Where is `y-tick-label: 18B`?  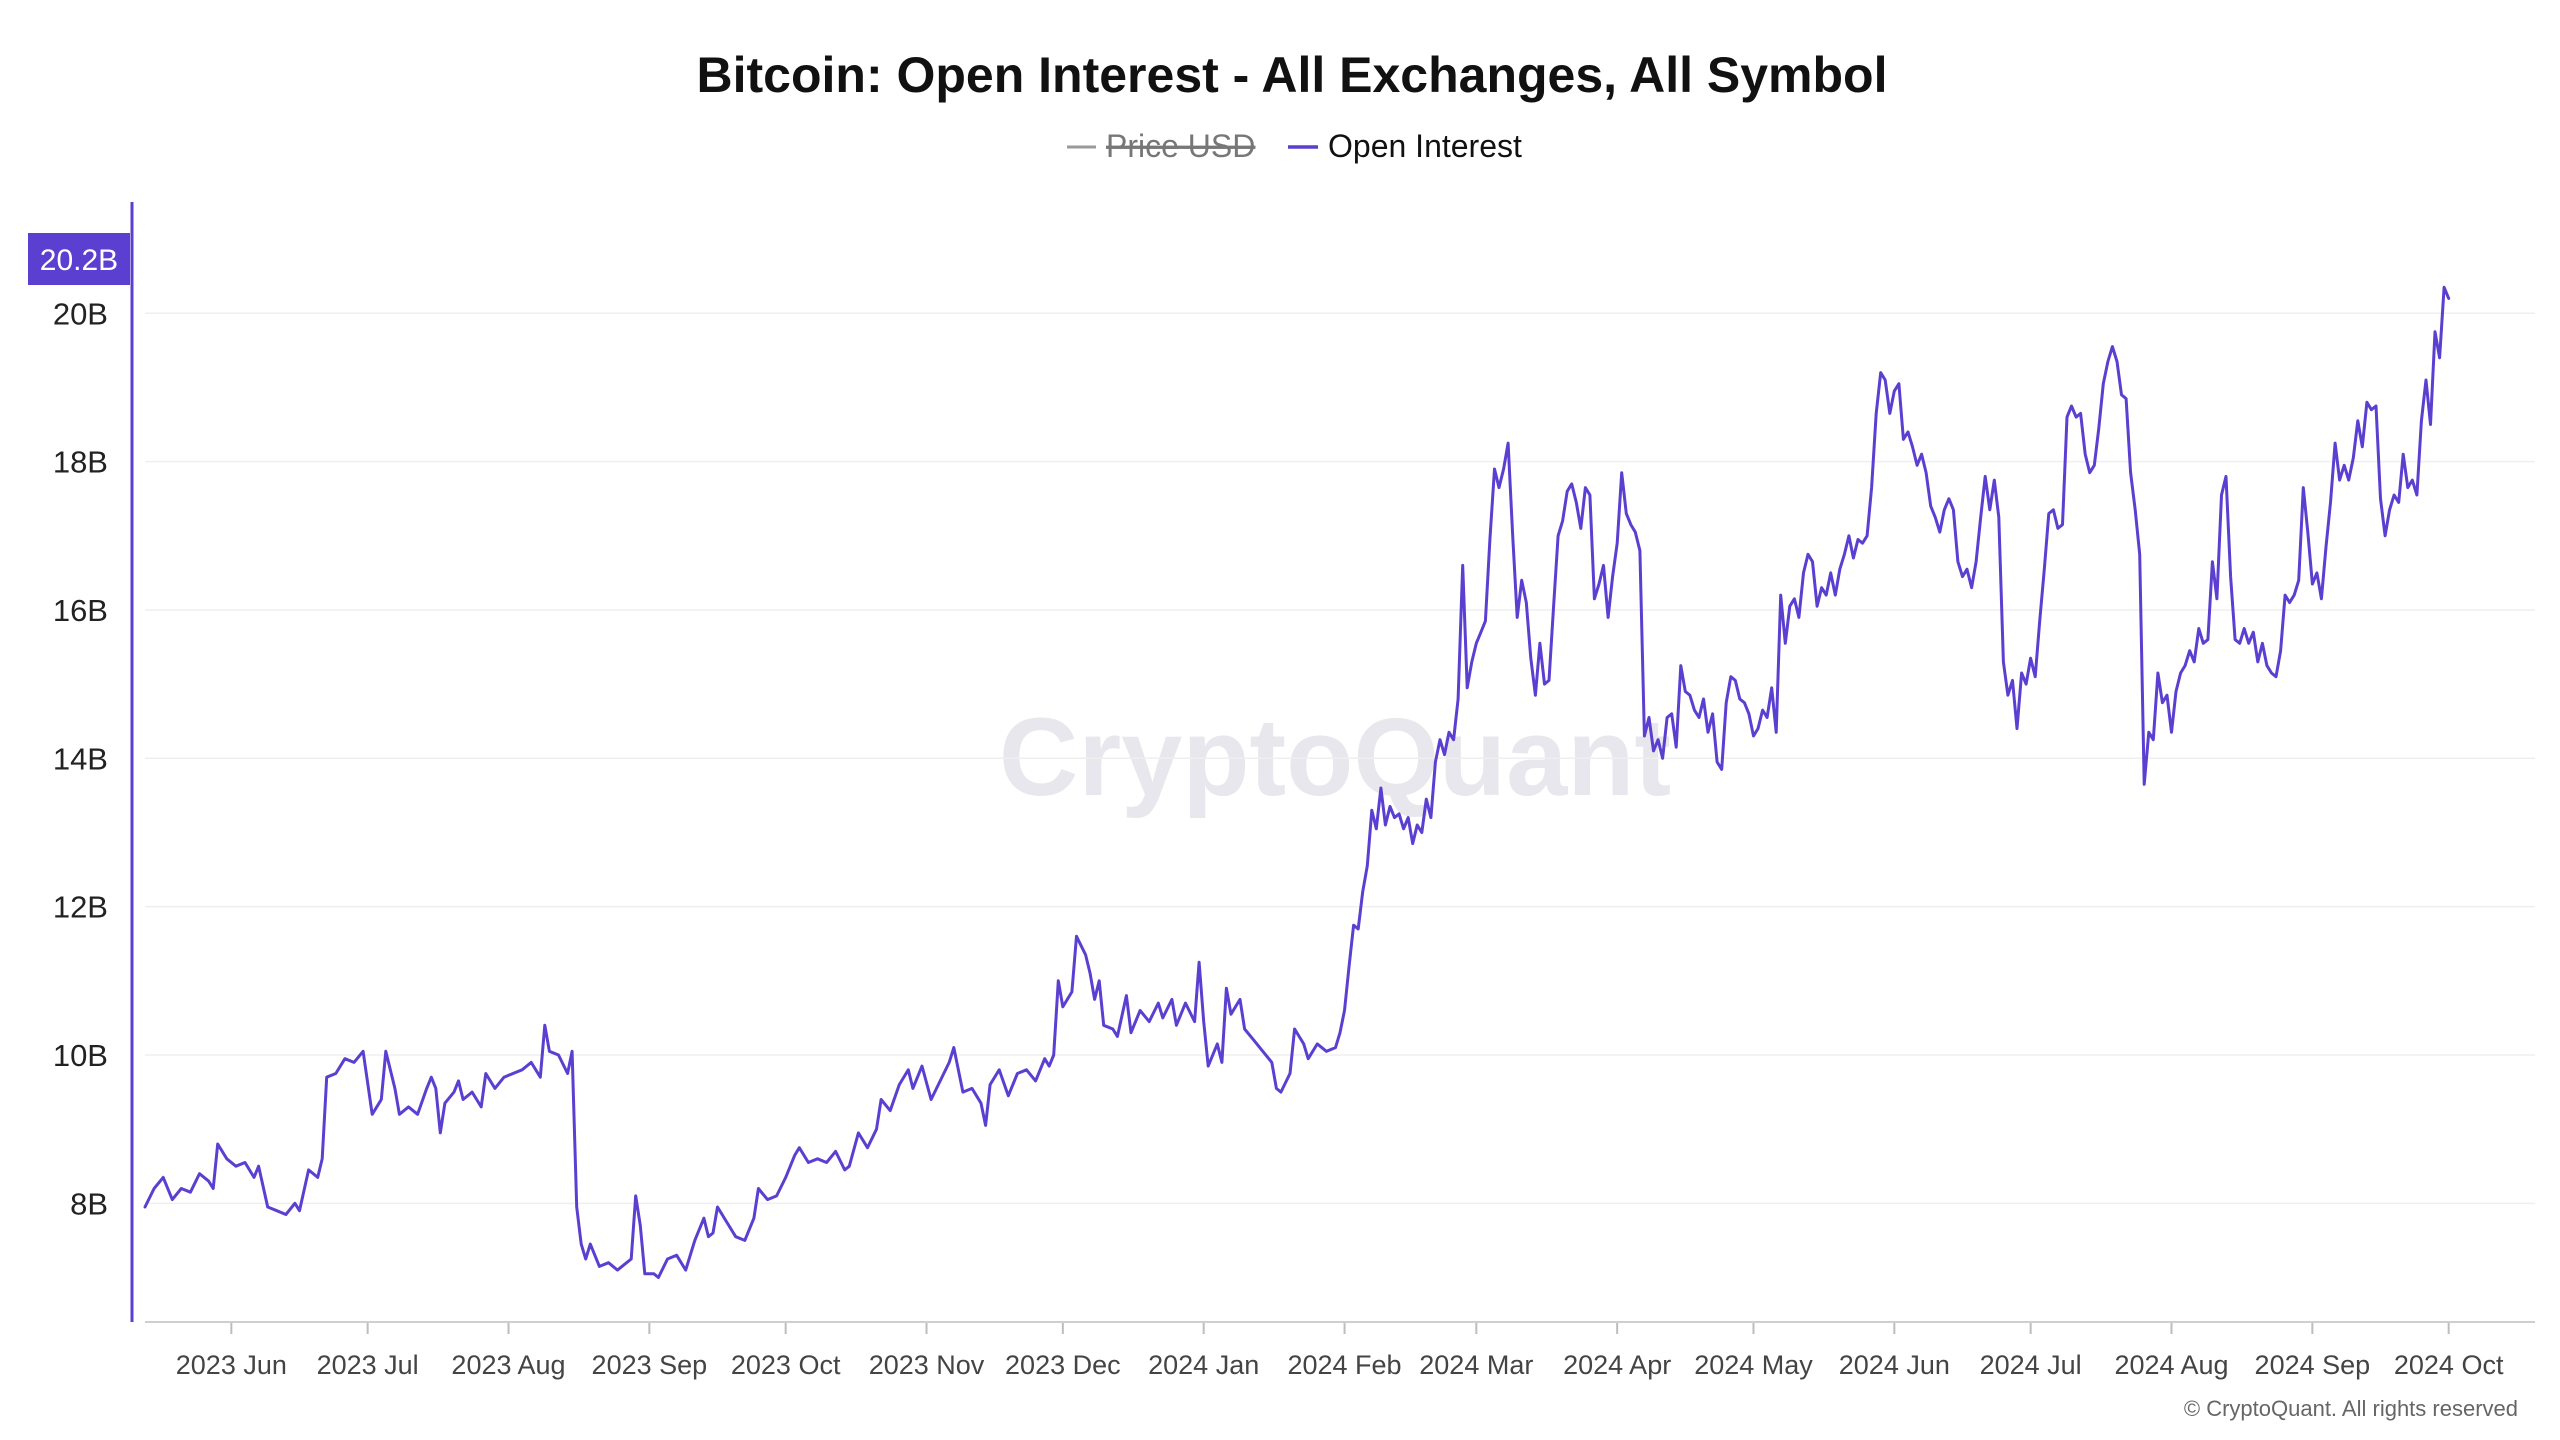
y-tick-label: 18B is located at coordinates (80, 462).